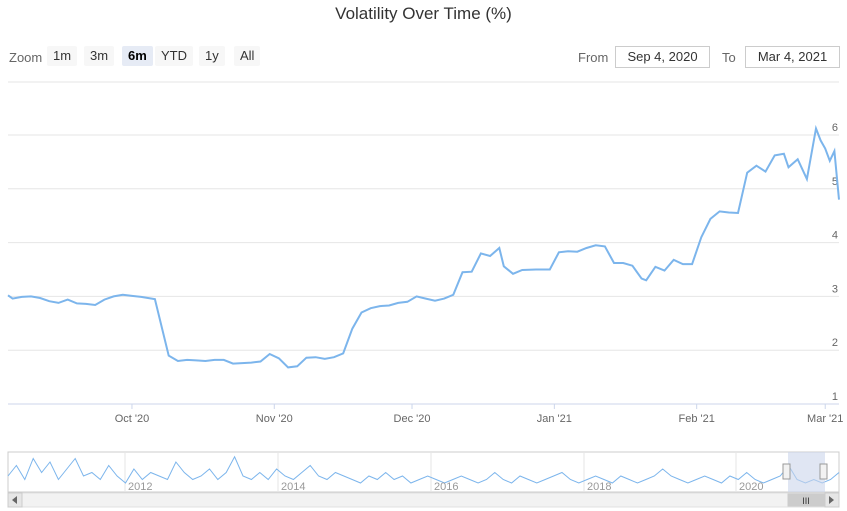 This screenshot has width=847, height=511. What do you see at coordinates (825, 419) in the screenshot?
I see `x-tick-label: Mar '21` at bounding box center [825, 419].